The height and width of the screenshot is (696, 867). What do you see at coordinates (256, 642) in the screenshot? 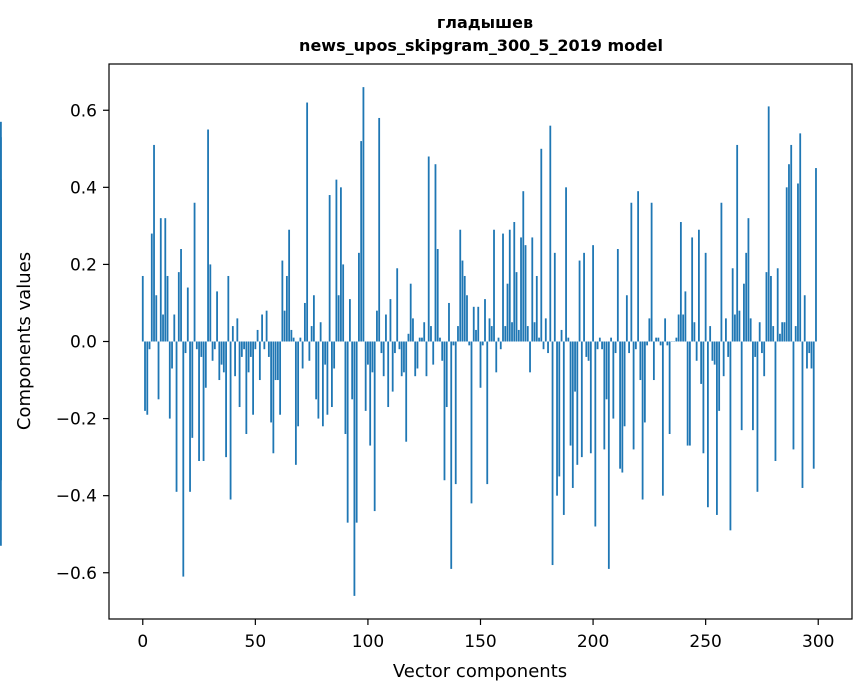
I see `x-tick-label: 50` at bounding box center [256, 642].